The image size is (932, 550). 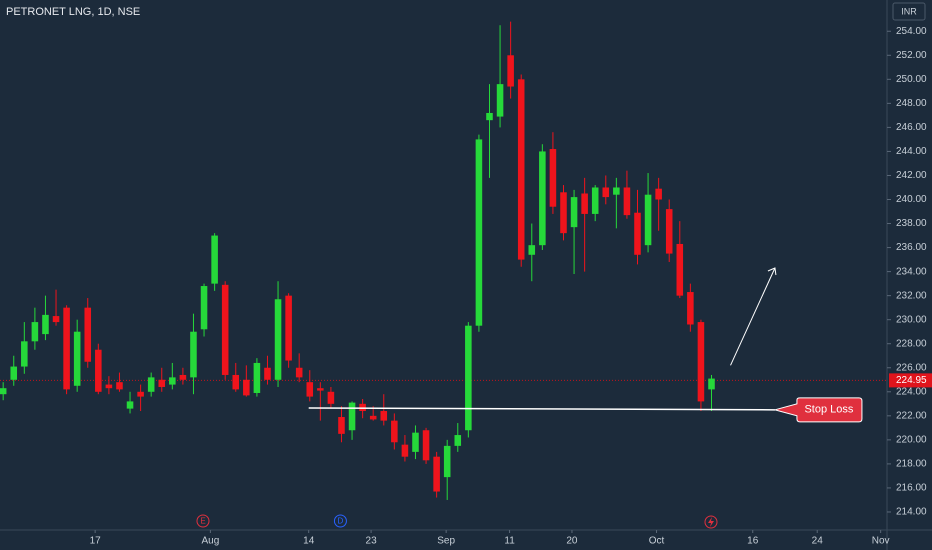 I want to click on x-tick-label: Oct, so click(x=657, y=541).